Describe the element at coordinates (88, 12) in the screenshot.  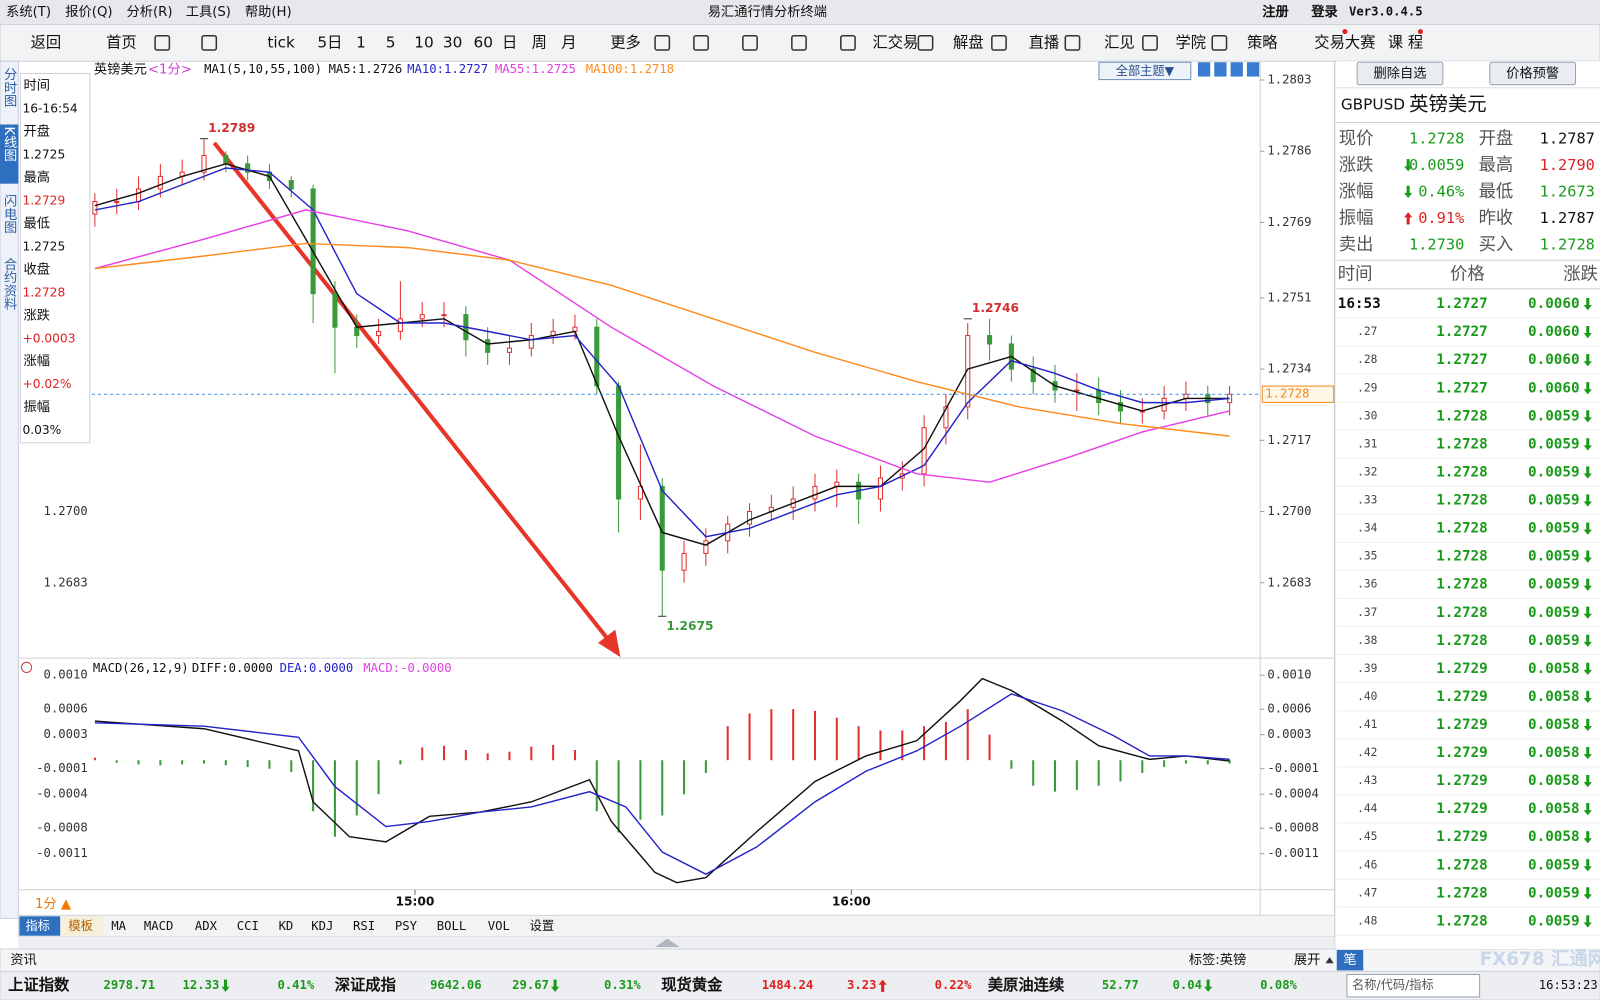
I see `menu-item: 报价(Q)` at that location.